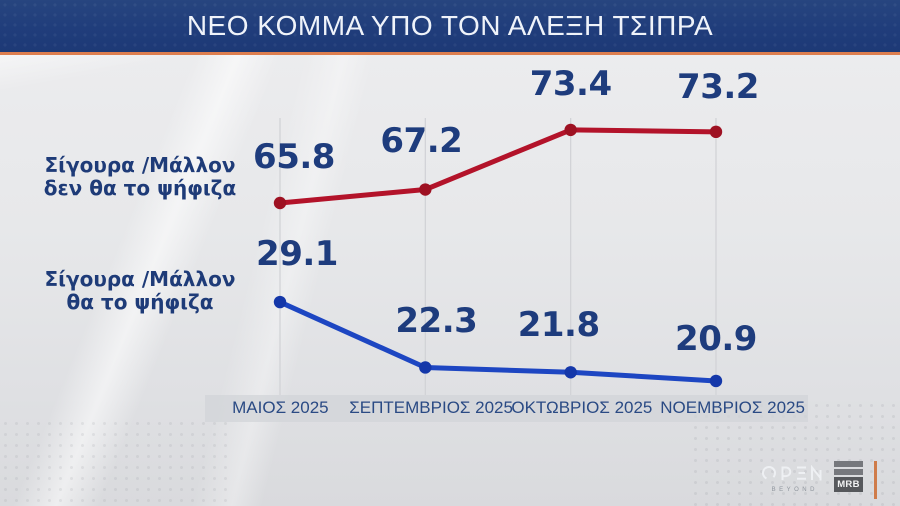  What do you see at coordinates (558, 325) in the screenshot?
I see `value-label-series1-pt2: 21.8` at bounding box center [558, 325].